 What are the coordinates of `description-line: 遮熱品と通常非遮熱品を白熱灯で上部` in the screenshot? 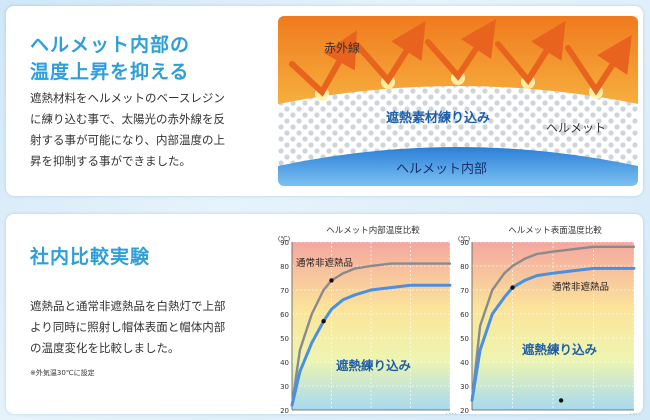 It's located at (128, 306).